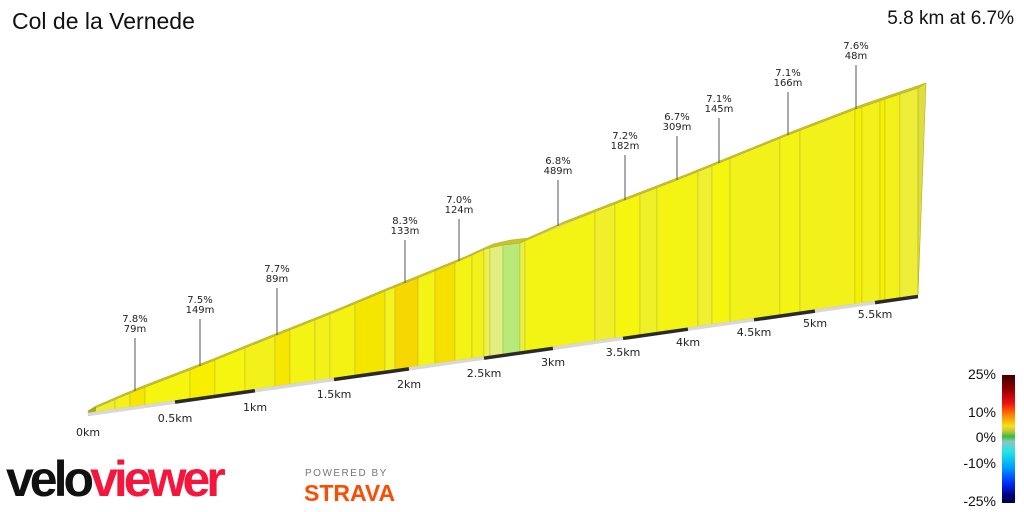 The width and height of the screenshot is (1024, 512). Describe the element at coordinates (334, 394) in the screenshot. I see `x-tick-label: 1.5km` at that location.